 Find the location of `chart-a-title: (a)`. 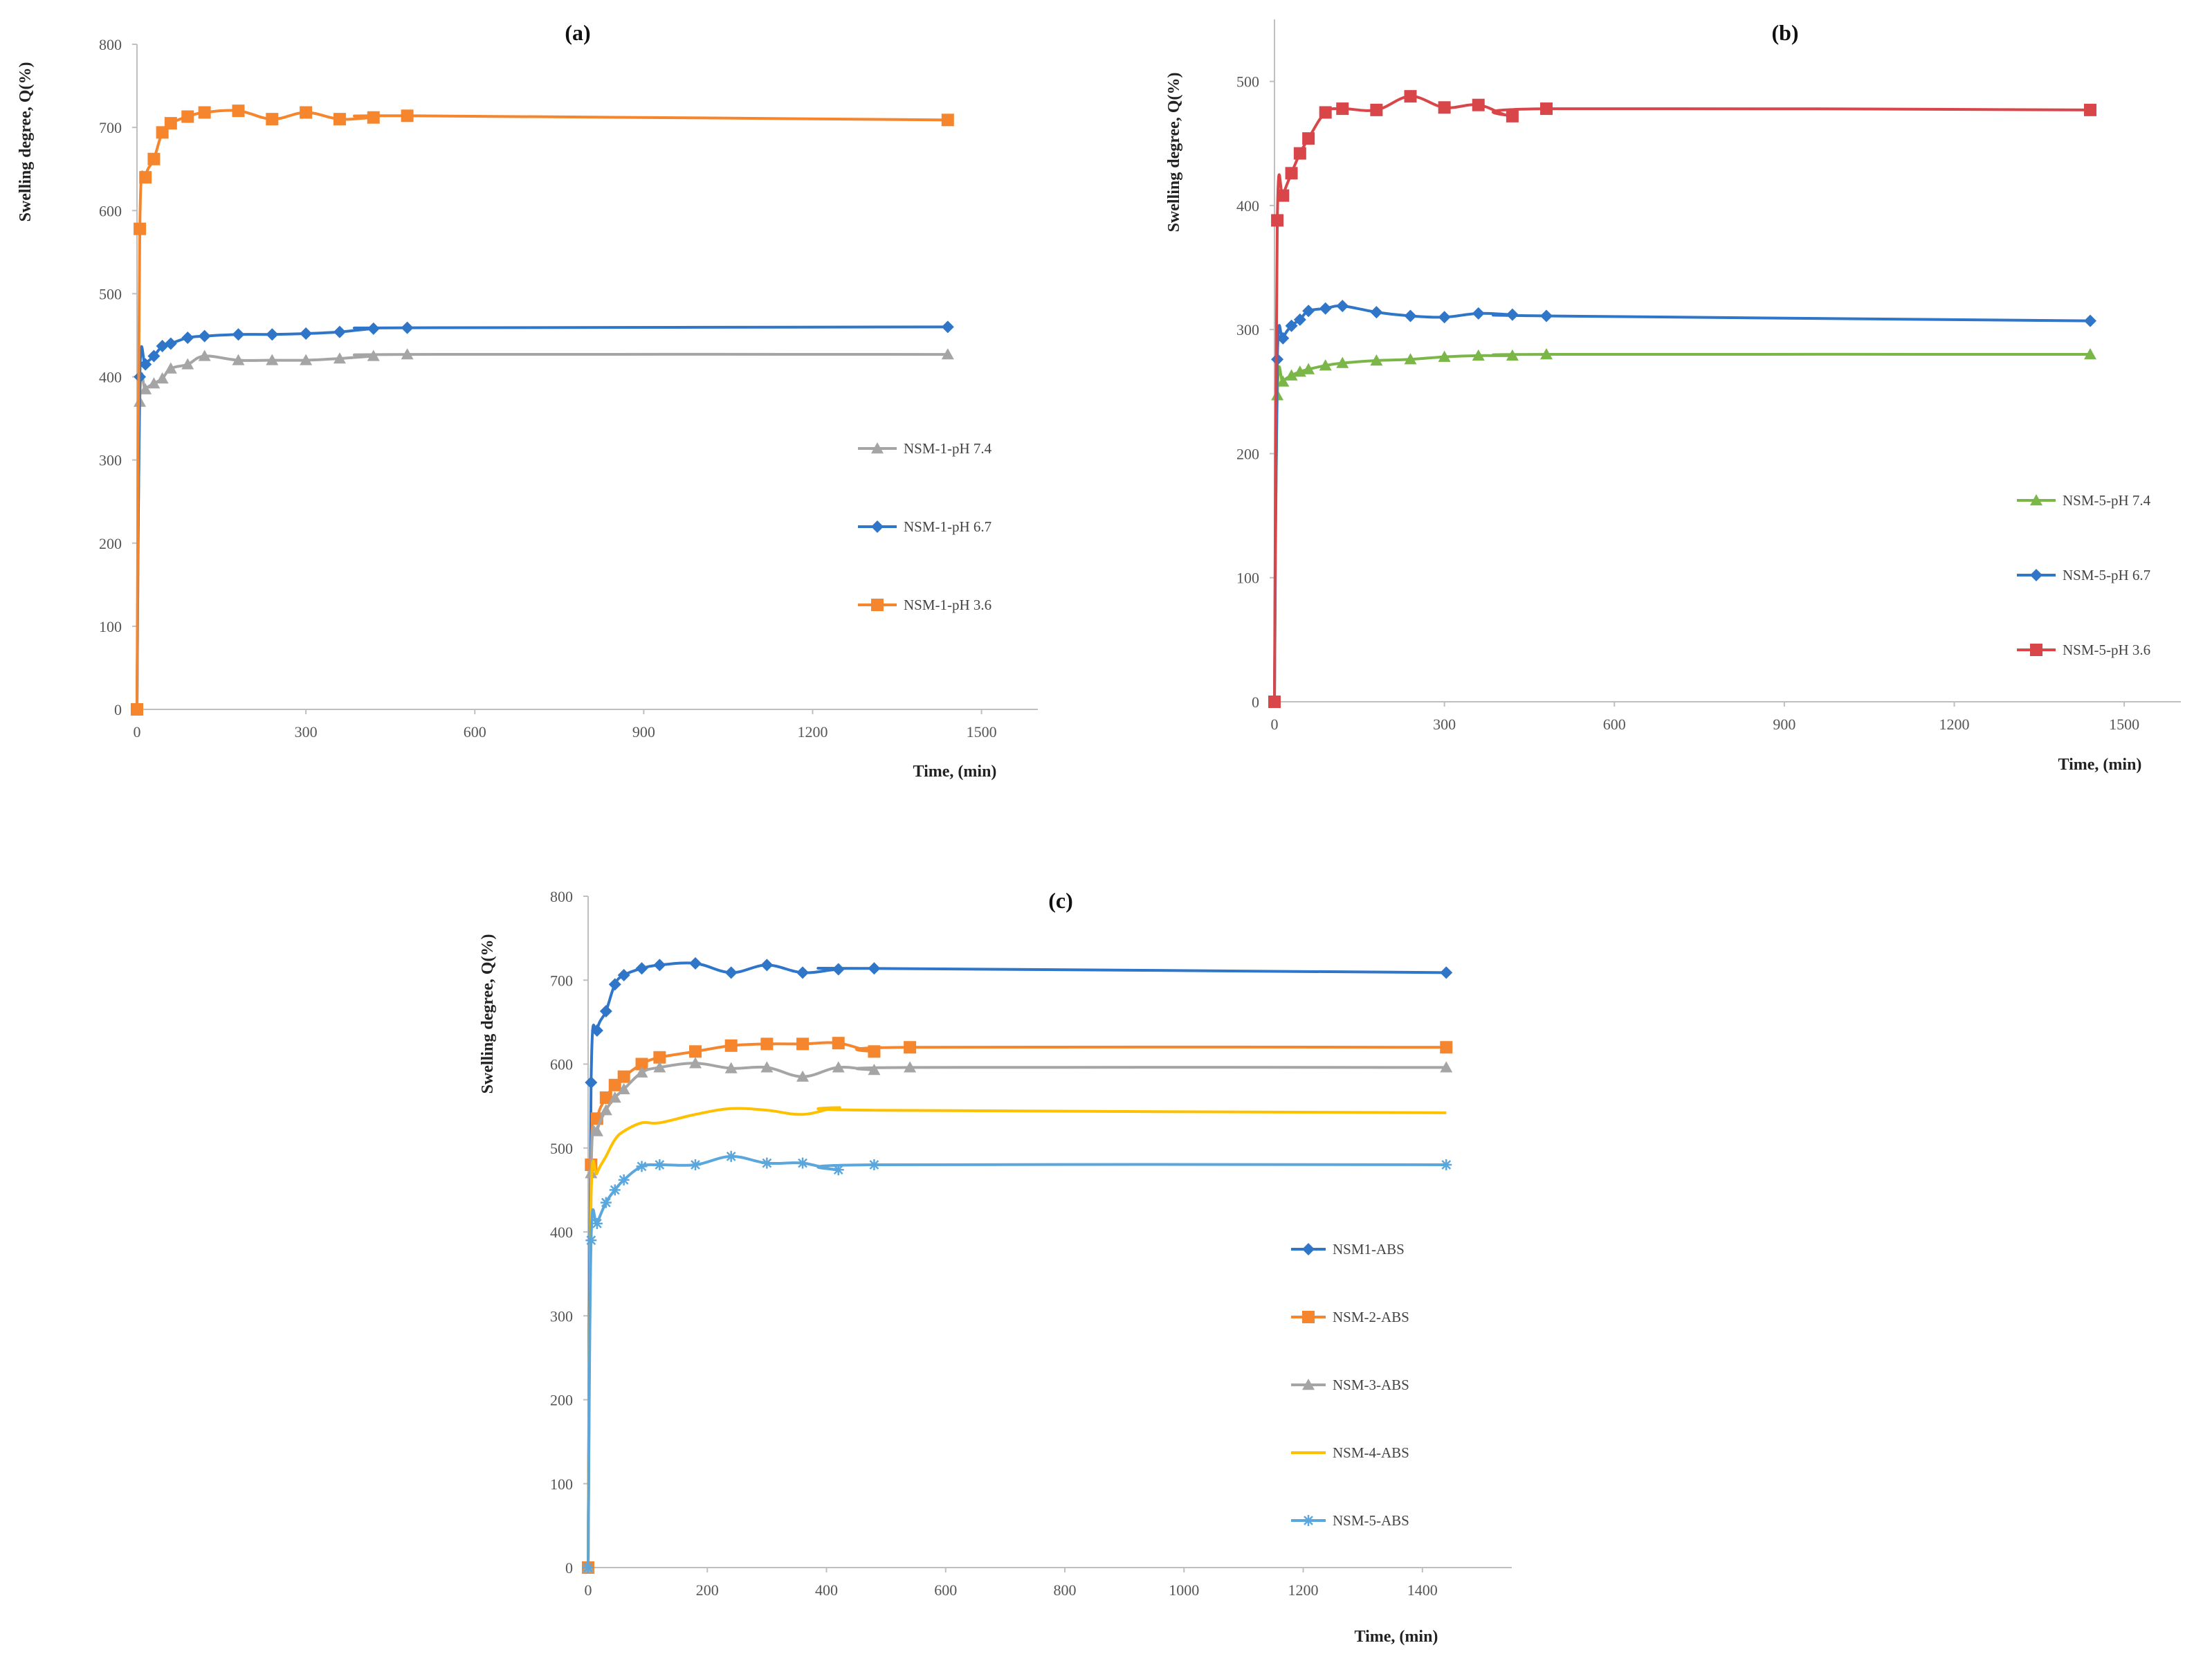

chart-a-title: (a) is located at coordinates (577, 32).